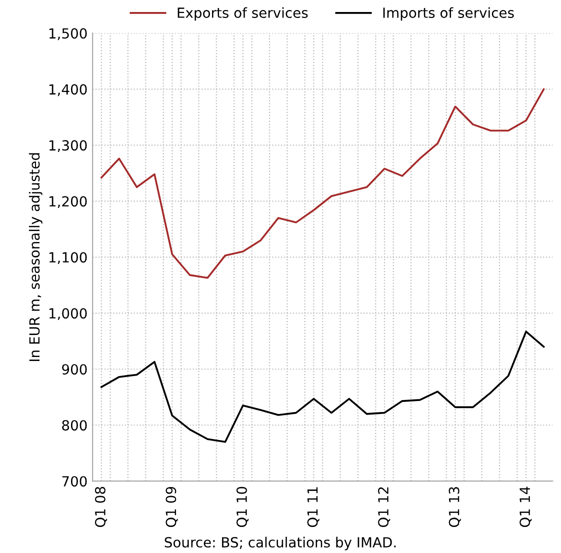  I want to click on y-tick-label: 1,400, so click(68, 90).